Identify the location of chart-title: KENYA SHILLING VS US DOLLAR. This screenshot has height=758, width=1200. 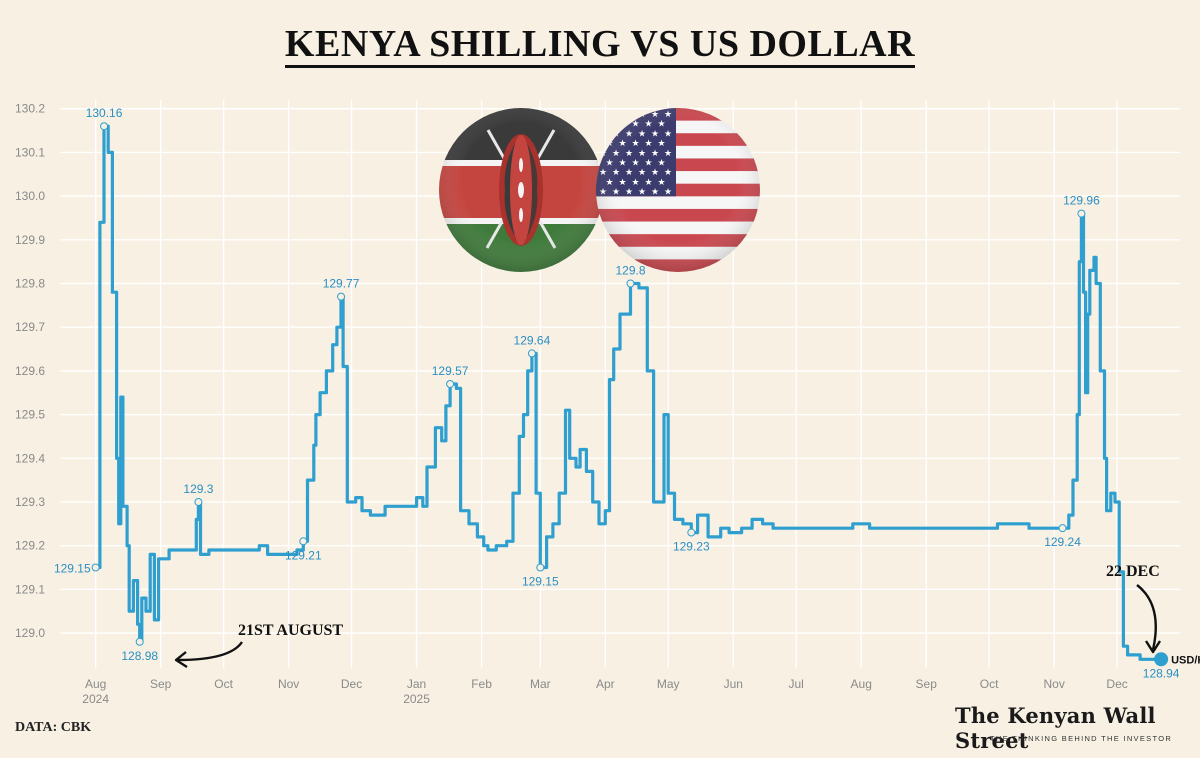
(600, 45).